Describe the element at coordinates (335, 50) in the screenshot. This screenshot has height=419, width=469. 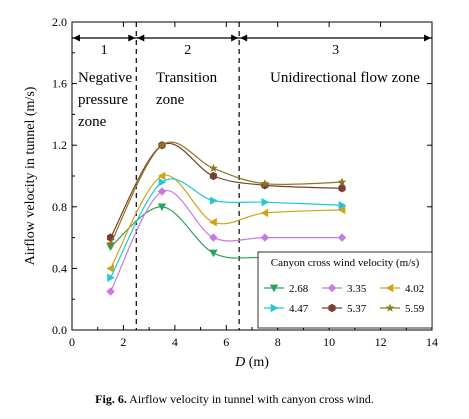
I see `zone-number: 3` at that location.